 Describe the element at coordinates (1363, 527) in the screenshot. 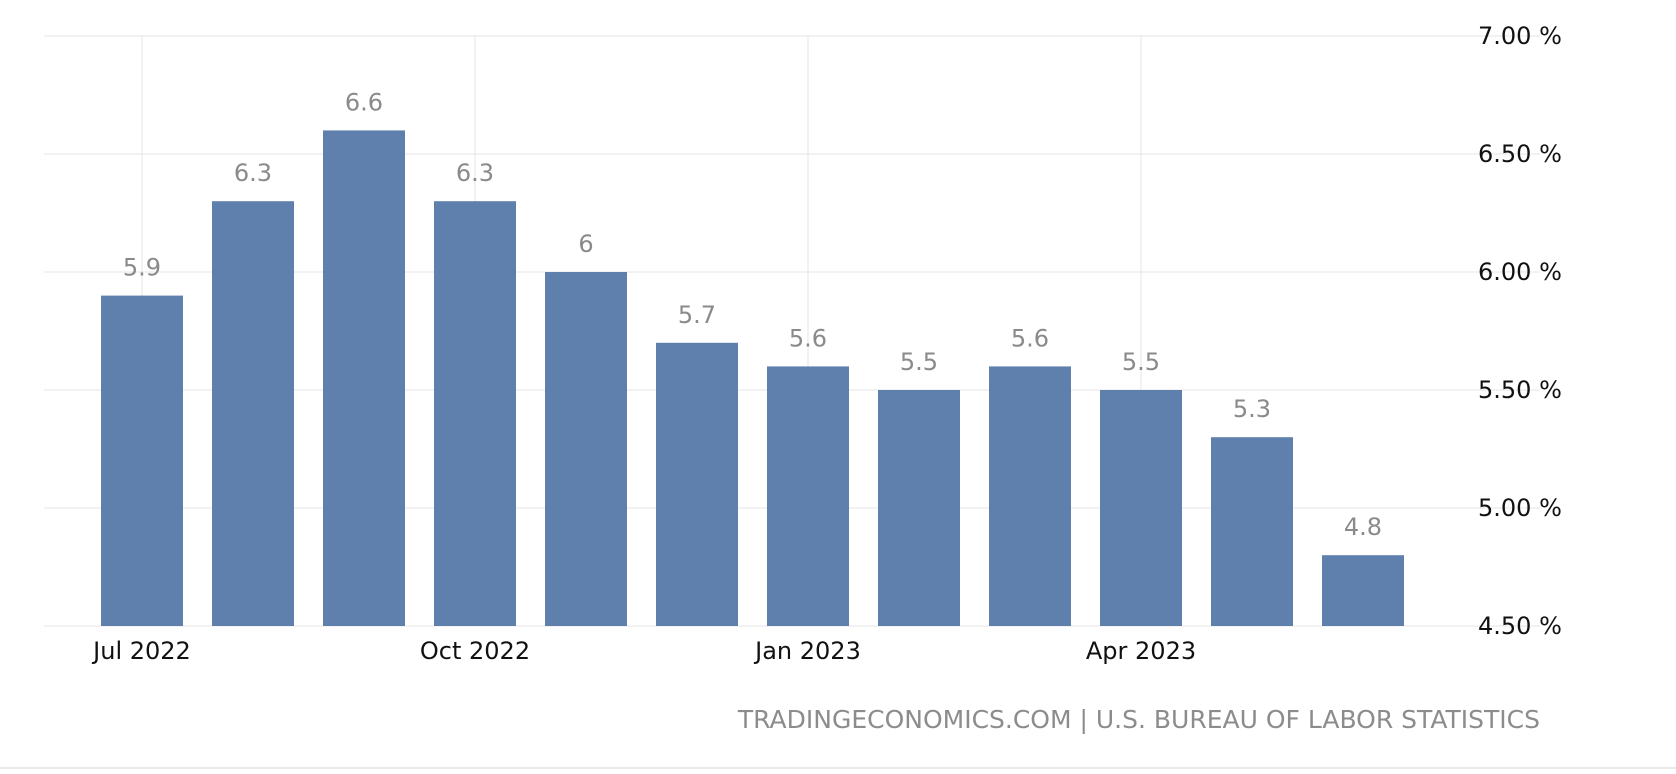

I see `bar-value-label: 4.8` at that location.